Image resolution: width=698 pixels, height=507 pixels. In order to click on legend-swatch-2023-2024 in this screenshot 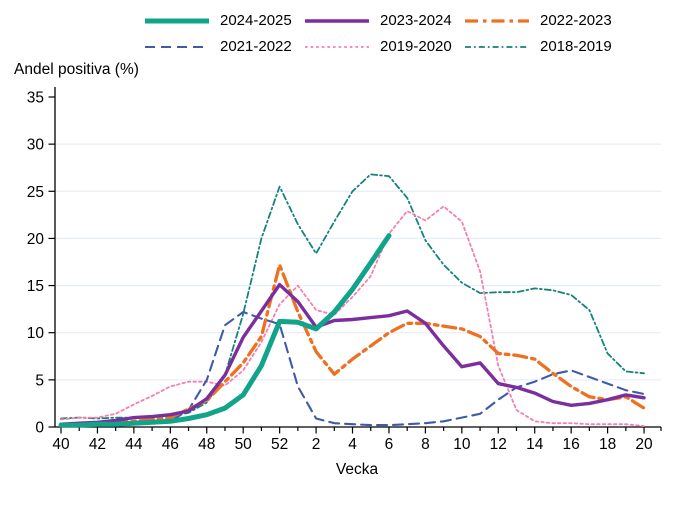, I will do `click(337, 21)`.